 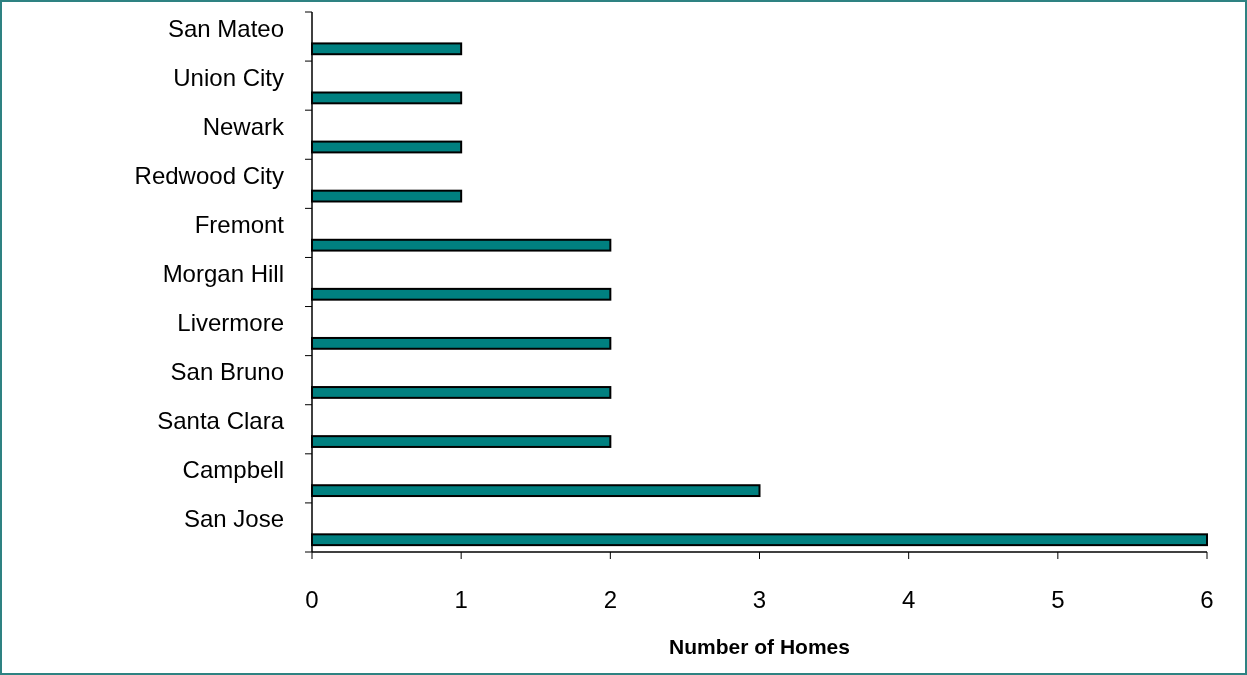 I want to click on x-tick-label: 6, so click(x=1207, y=599).